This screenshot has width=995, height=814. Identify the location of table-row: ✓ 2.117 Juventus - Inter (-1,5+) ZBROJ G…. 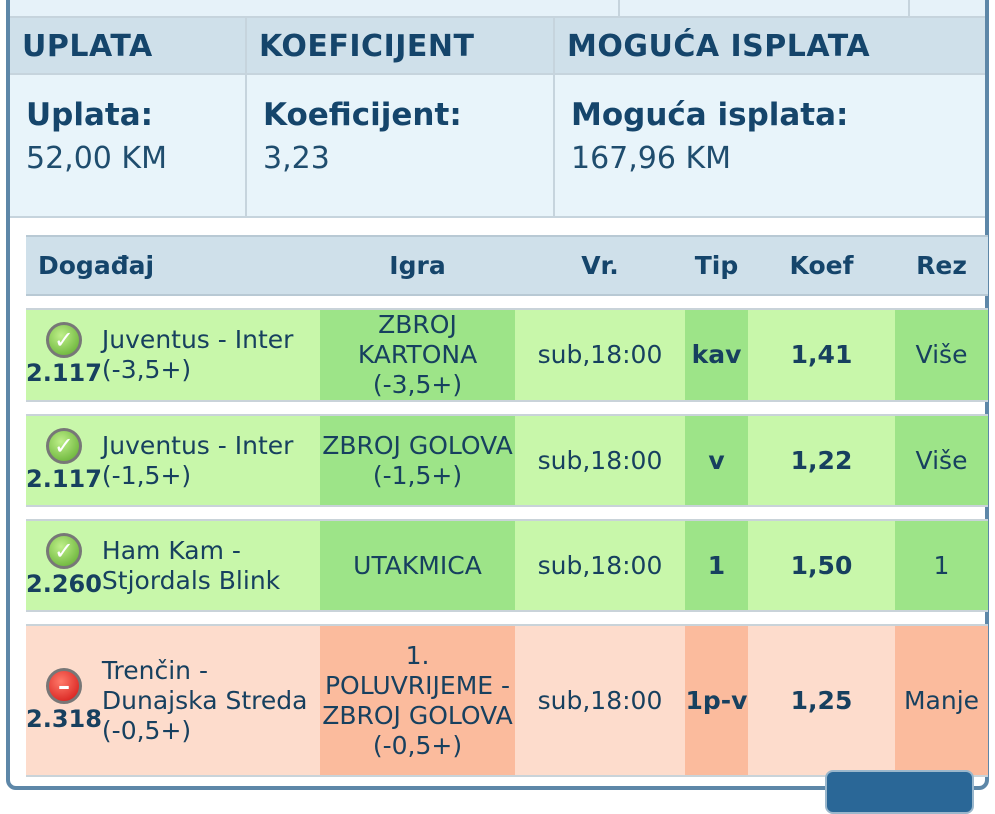
(507, 460).